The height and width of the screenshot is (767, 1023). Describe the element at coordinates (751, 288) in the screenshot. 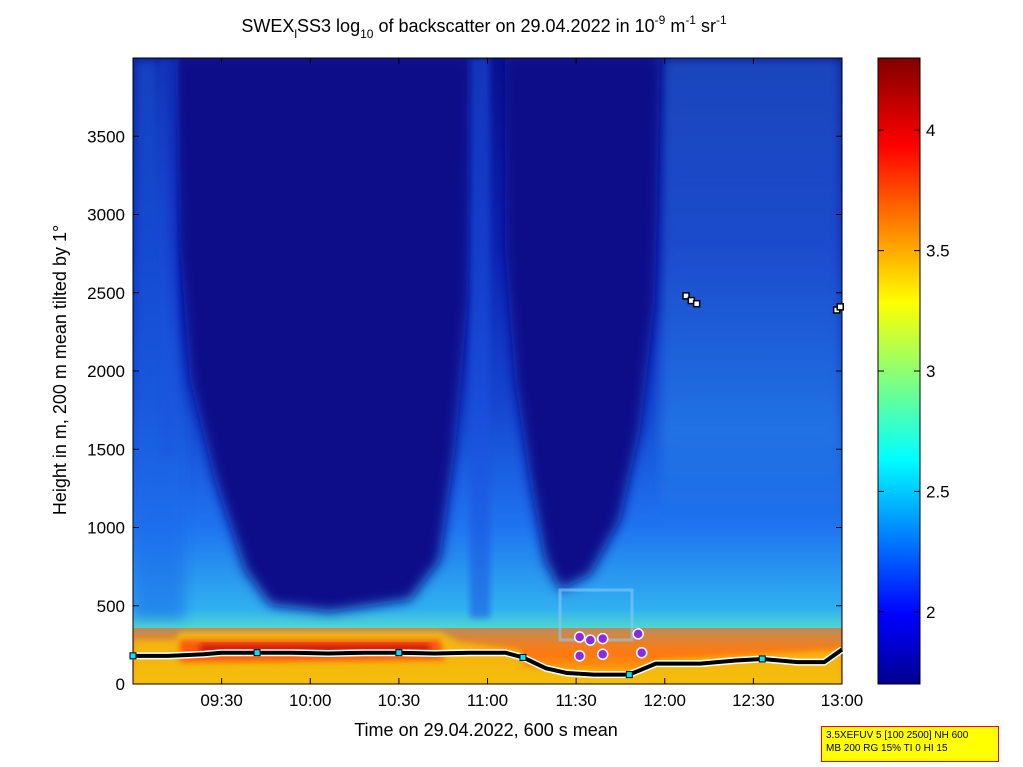

I see `upper-haze-region` at that location.